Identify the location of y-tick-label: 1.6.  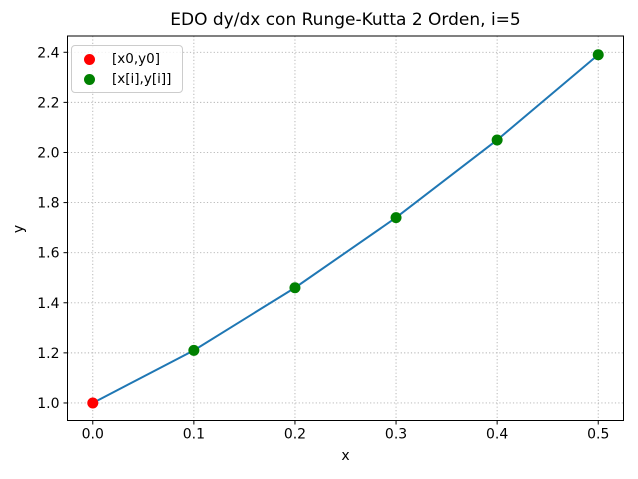
(48, 254).